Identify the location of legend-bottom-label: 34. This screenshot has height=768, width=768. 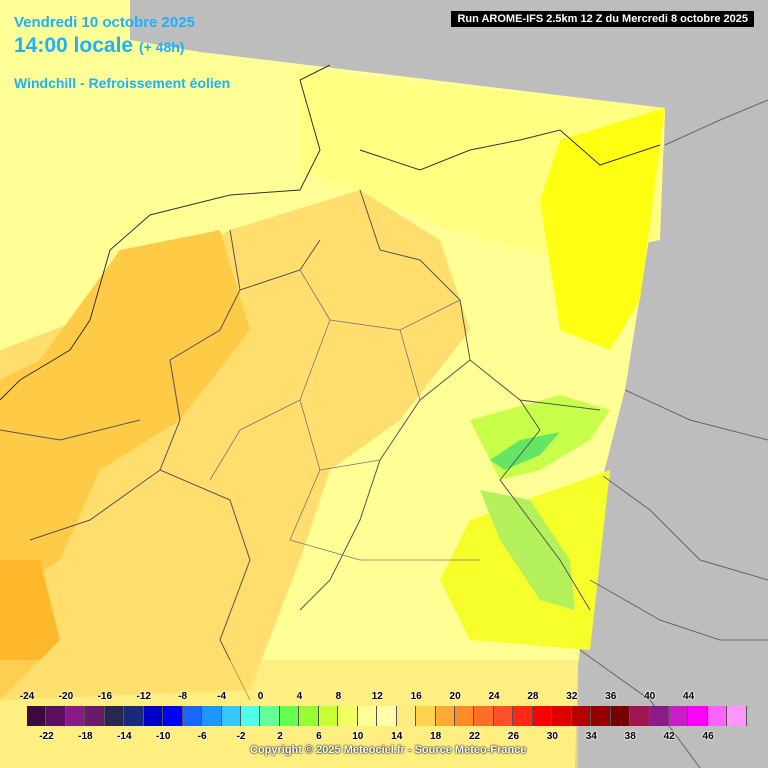
(591, 736).